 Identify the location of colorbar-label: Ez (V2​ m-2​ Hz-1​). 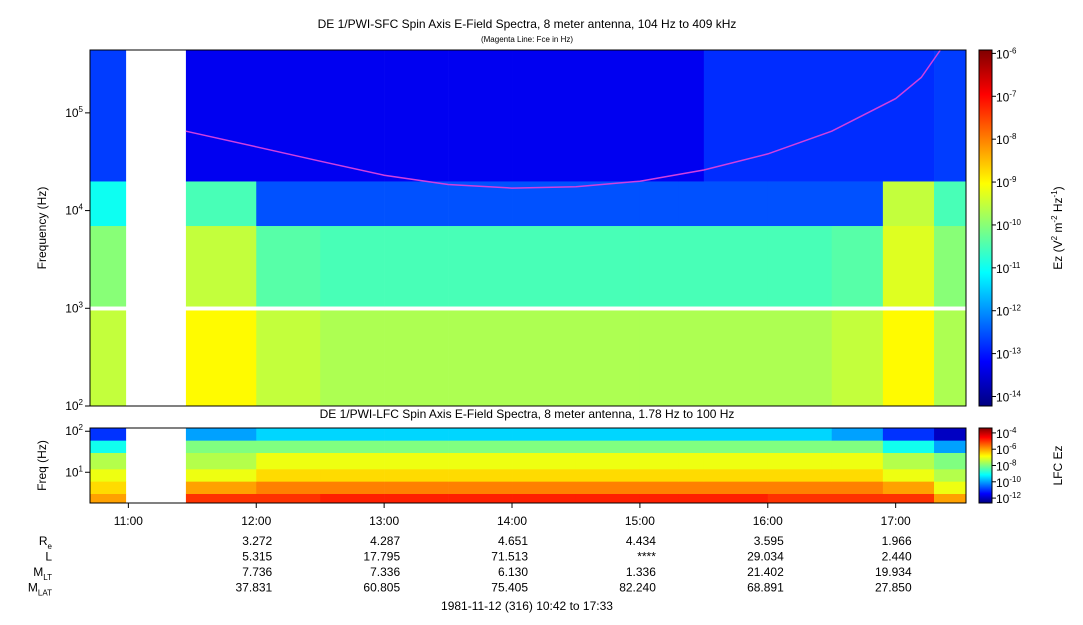
(1057, 227).